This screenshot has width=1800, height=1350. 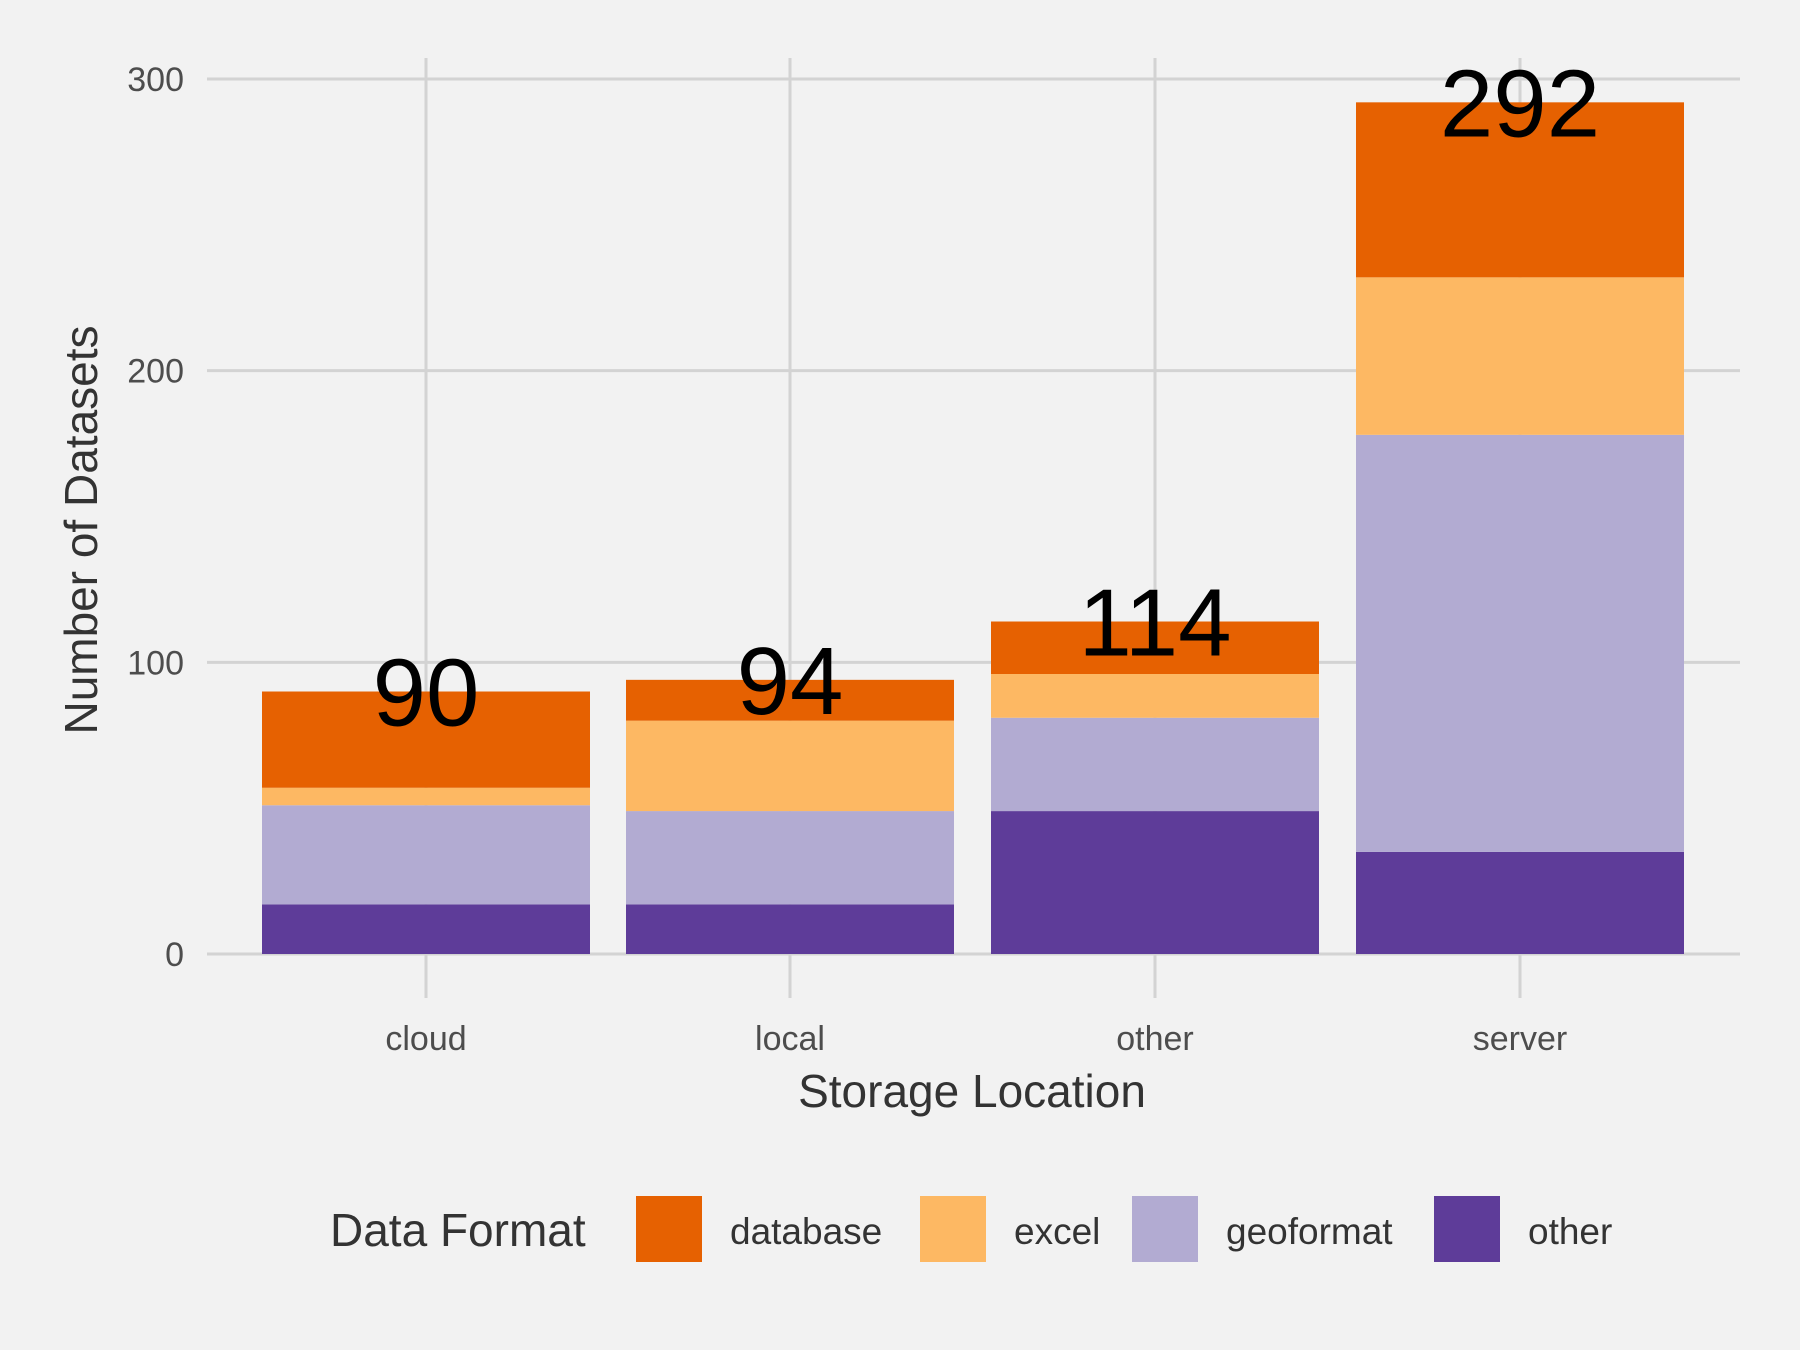 I want to click on bar-local-database, so click(x=790, y=700).